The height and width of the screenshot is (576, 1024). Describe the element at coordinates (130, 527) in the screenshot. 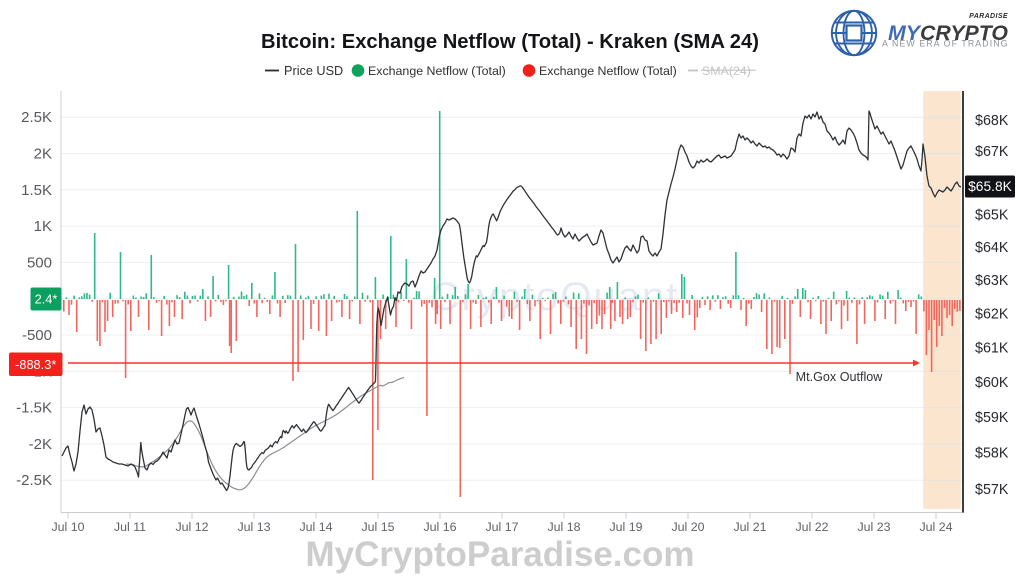

I see `svg-text: Jul 11` at that location.